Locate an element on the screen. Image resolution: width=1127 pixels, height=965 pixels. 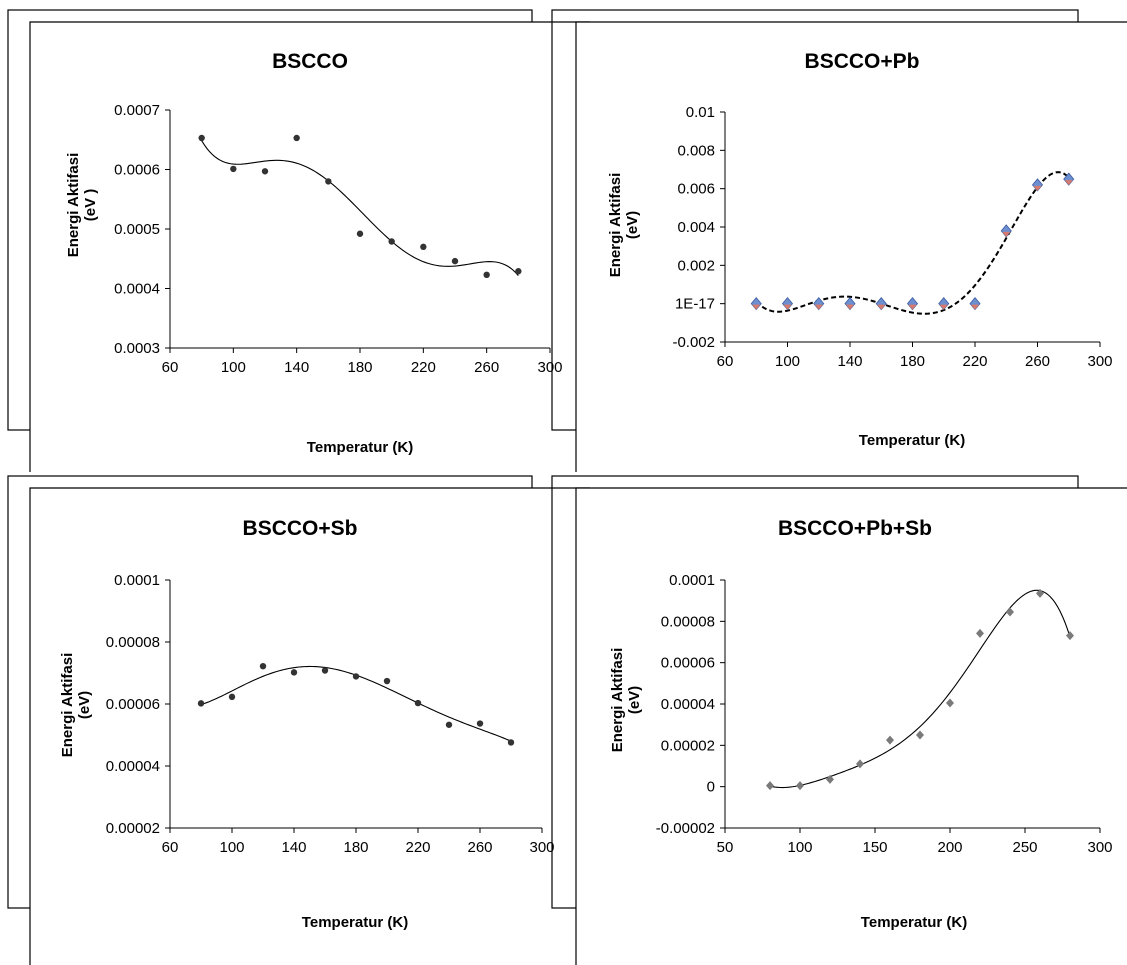
y-tick-label: 0.01 is located at coordinates (700, 112).